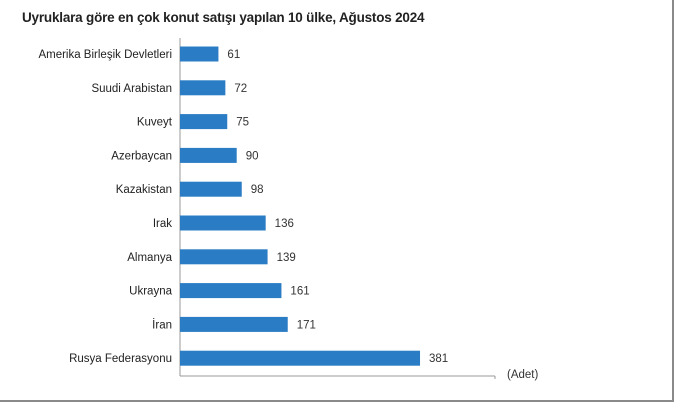  I want to click on category-label: Suudi Arabistan, so click(131, 89).